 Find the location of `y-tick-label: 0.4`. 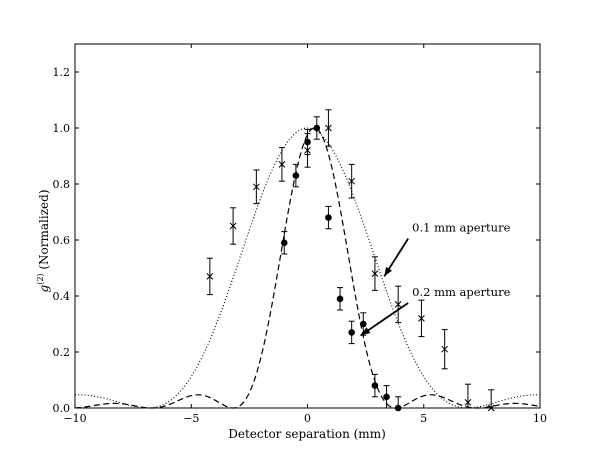

y-tick-label: 0.4 is located at coordinates (62, 296).